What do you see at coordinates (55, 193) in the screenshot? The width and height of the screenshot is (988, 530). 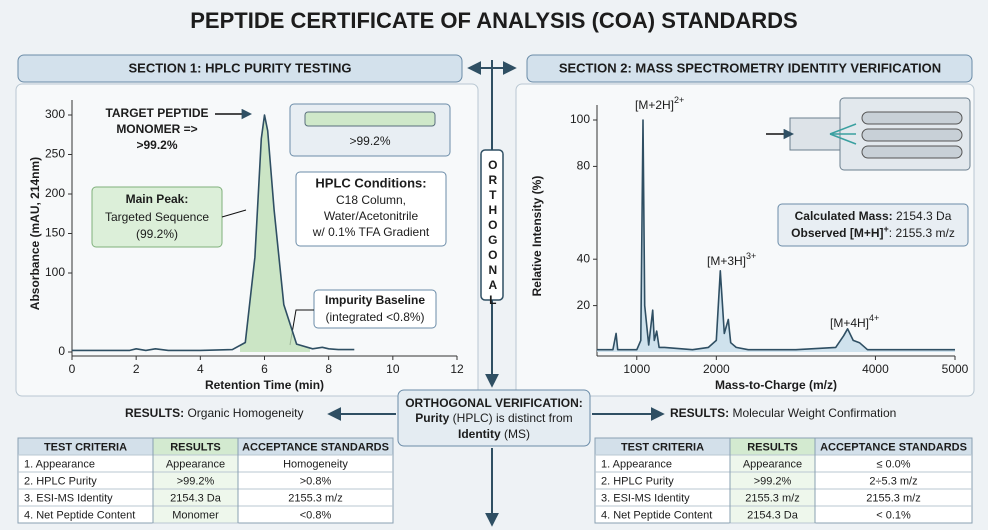 I see `y-tick-label: 200` at bounding box center [55, 193].